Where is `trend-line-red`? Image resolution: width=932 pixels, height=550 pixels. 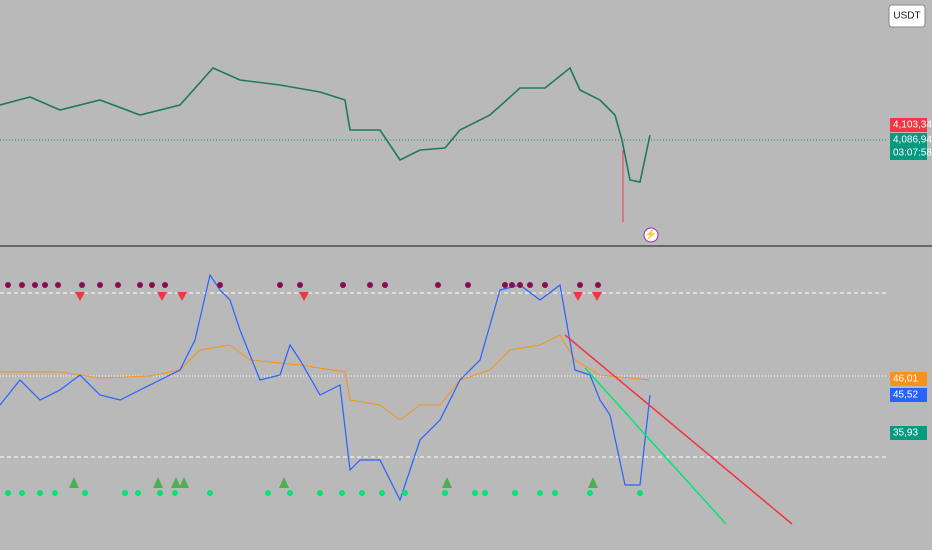 trend-line-red is located at coordinates (678, 429).